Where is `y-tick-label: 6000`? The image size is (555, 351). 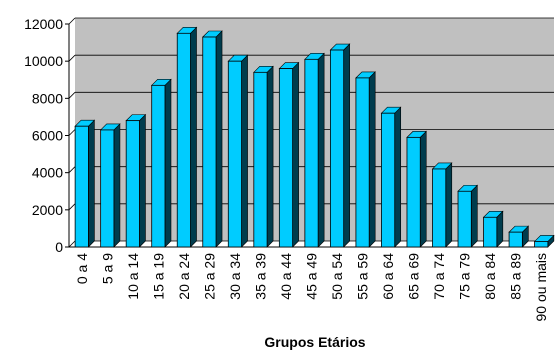 y-tick-label: 6000 is located at coordinates (47, 136).